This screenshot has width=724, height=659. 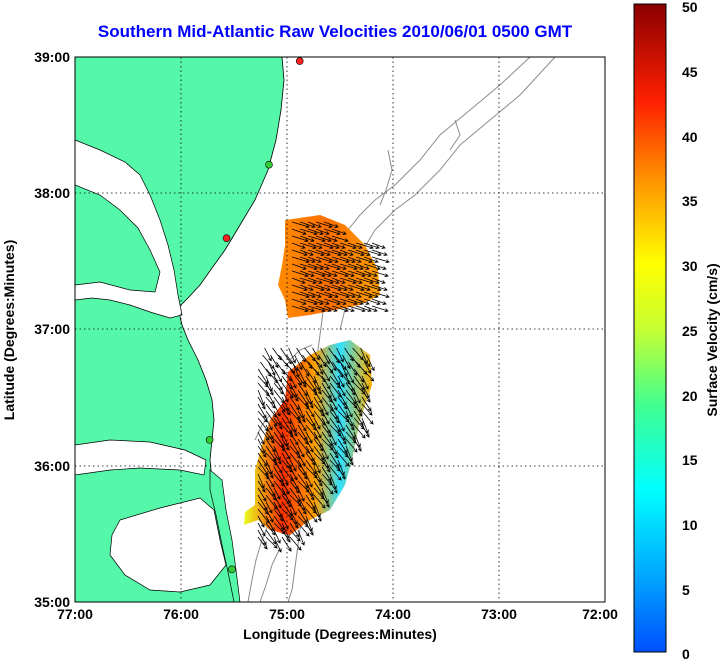 What do you see at coordinates (690, 72) in the screenshot?
I see `colorbar-tick: 45` at bounding box center [690, 72].